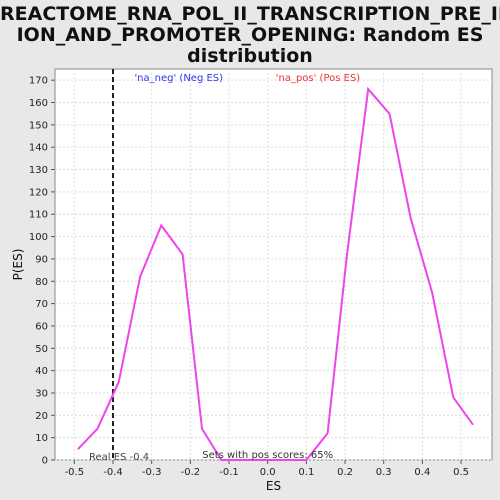 Image resolution: width=500 pixels, height=500 pixels. I want to click on real-es-label: Real ES -0.4, so click(119, 457).